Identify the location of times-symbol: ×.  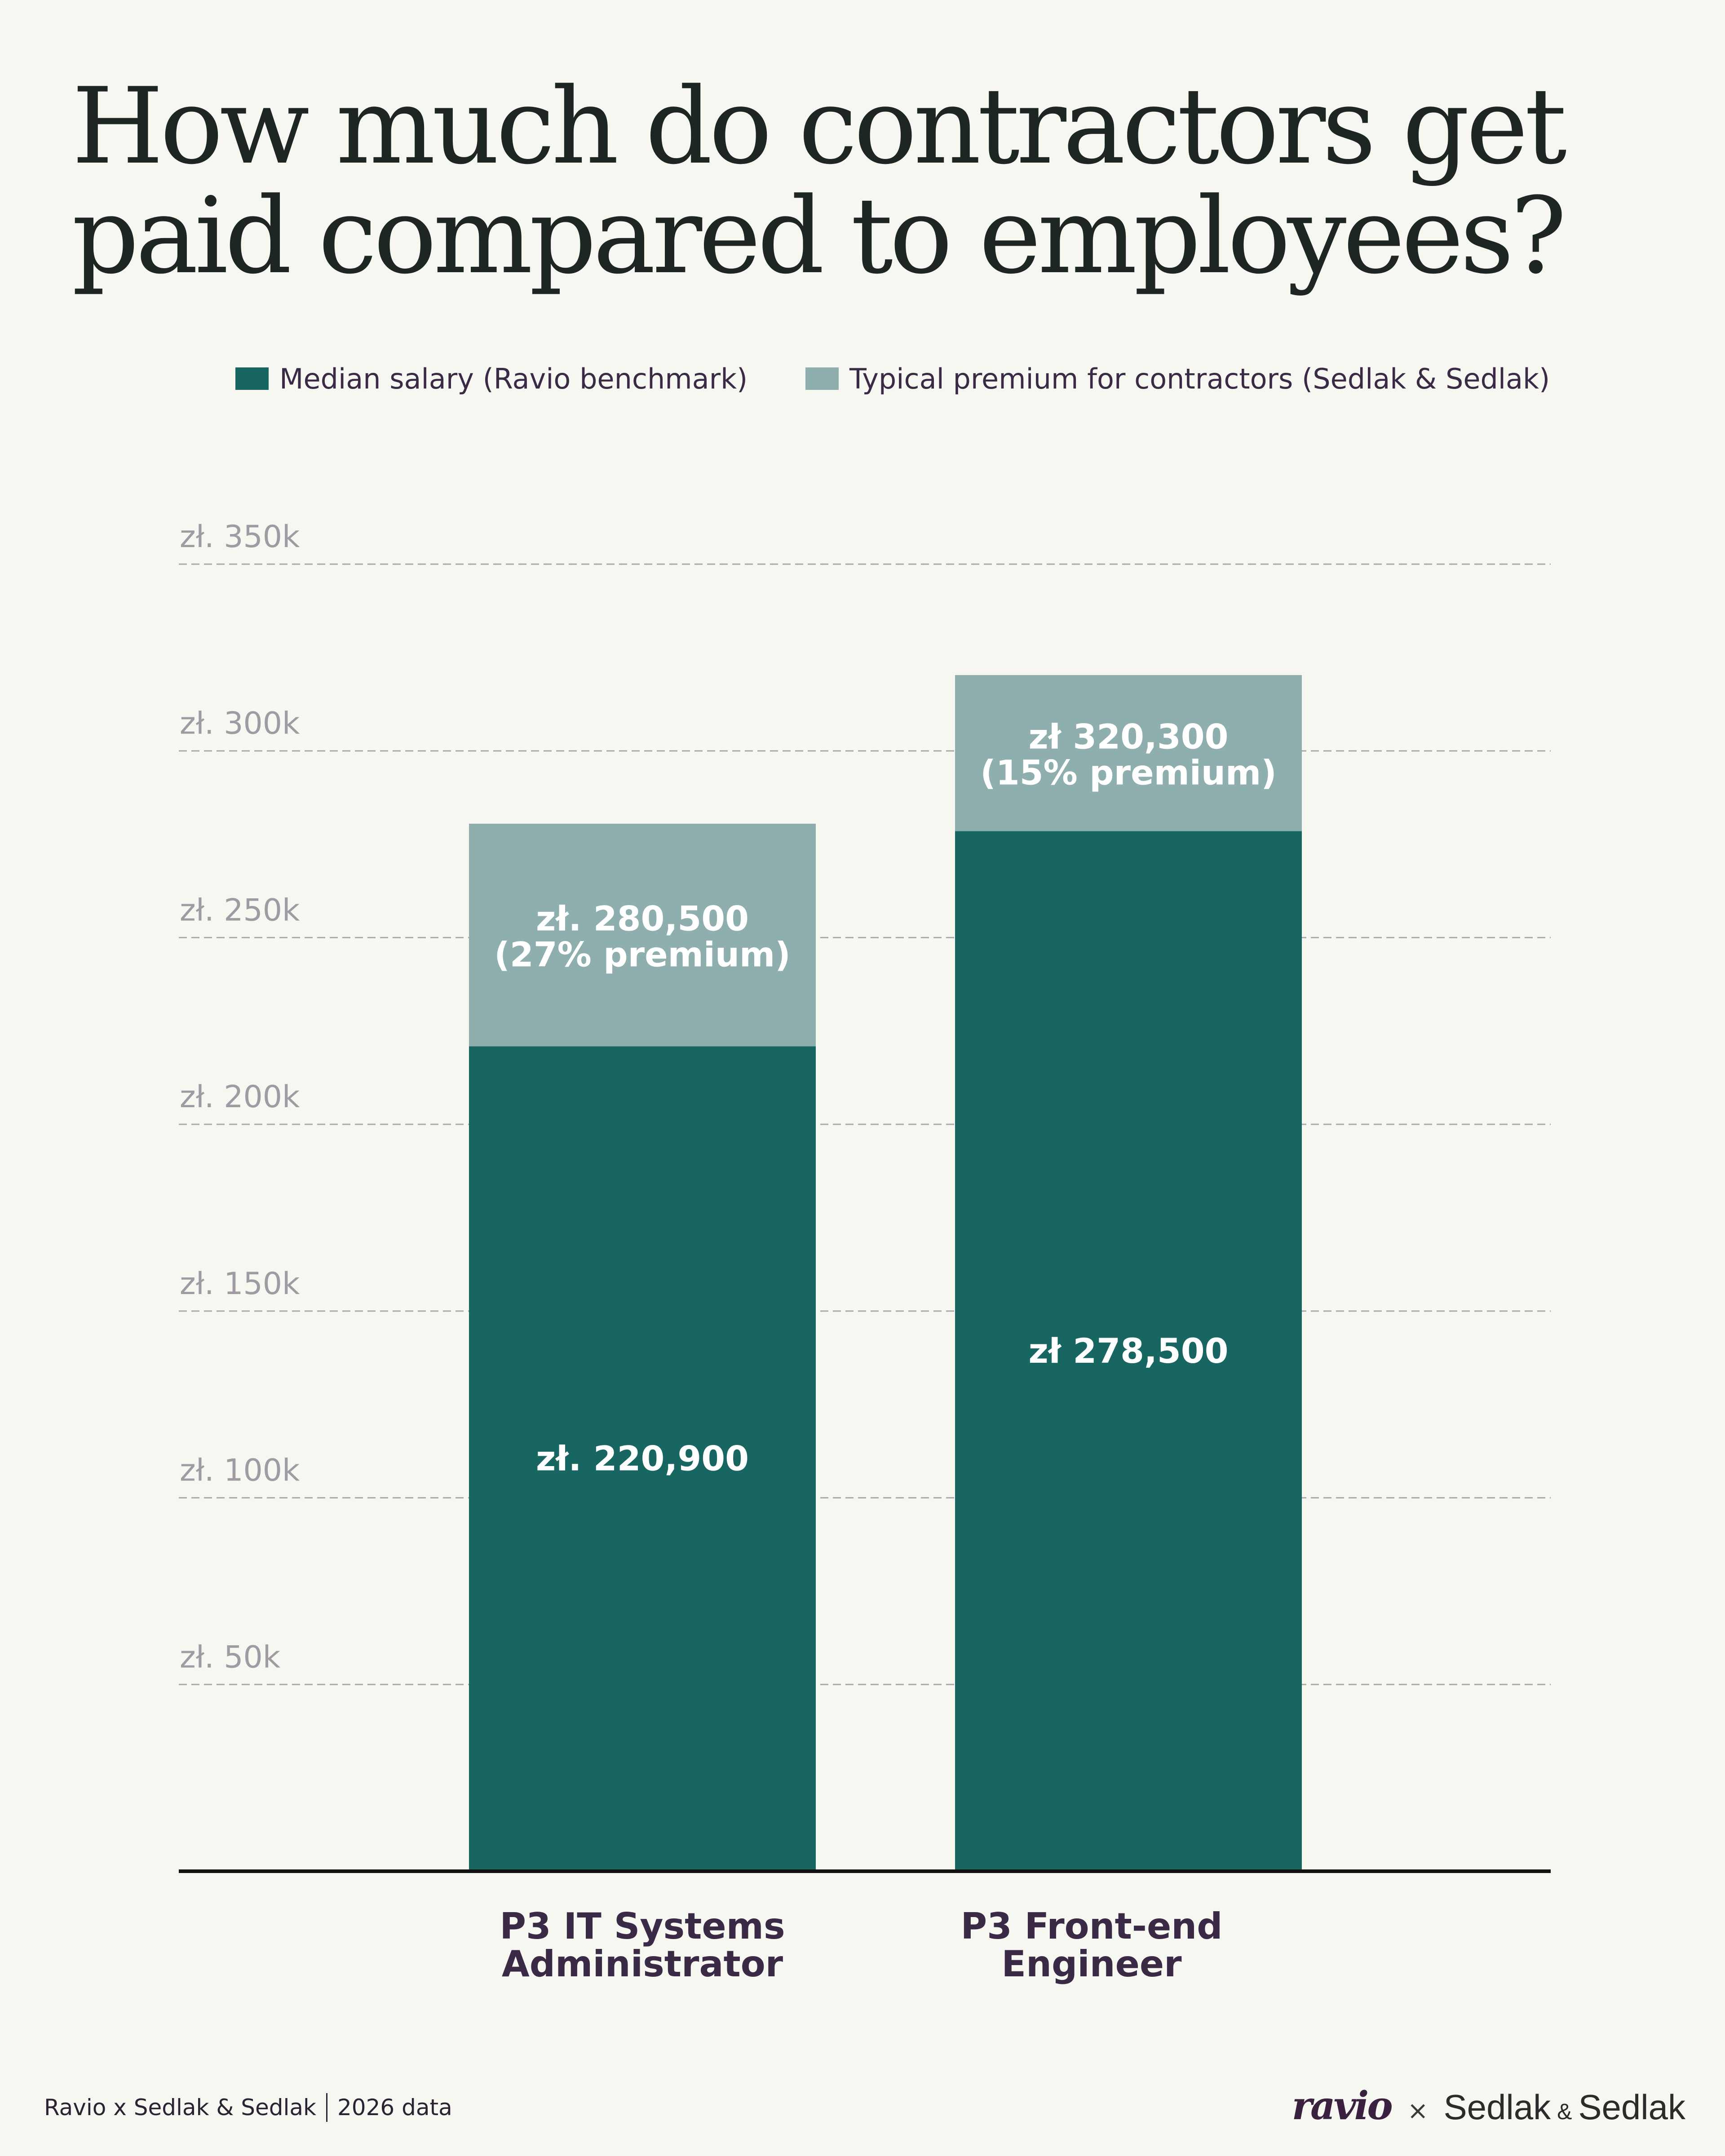
(1418, 2111).